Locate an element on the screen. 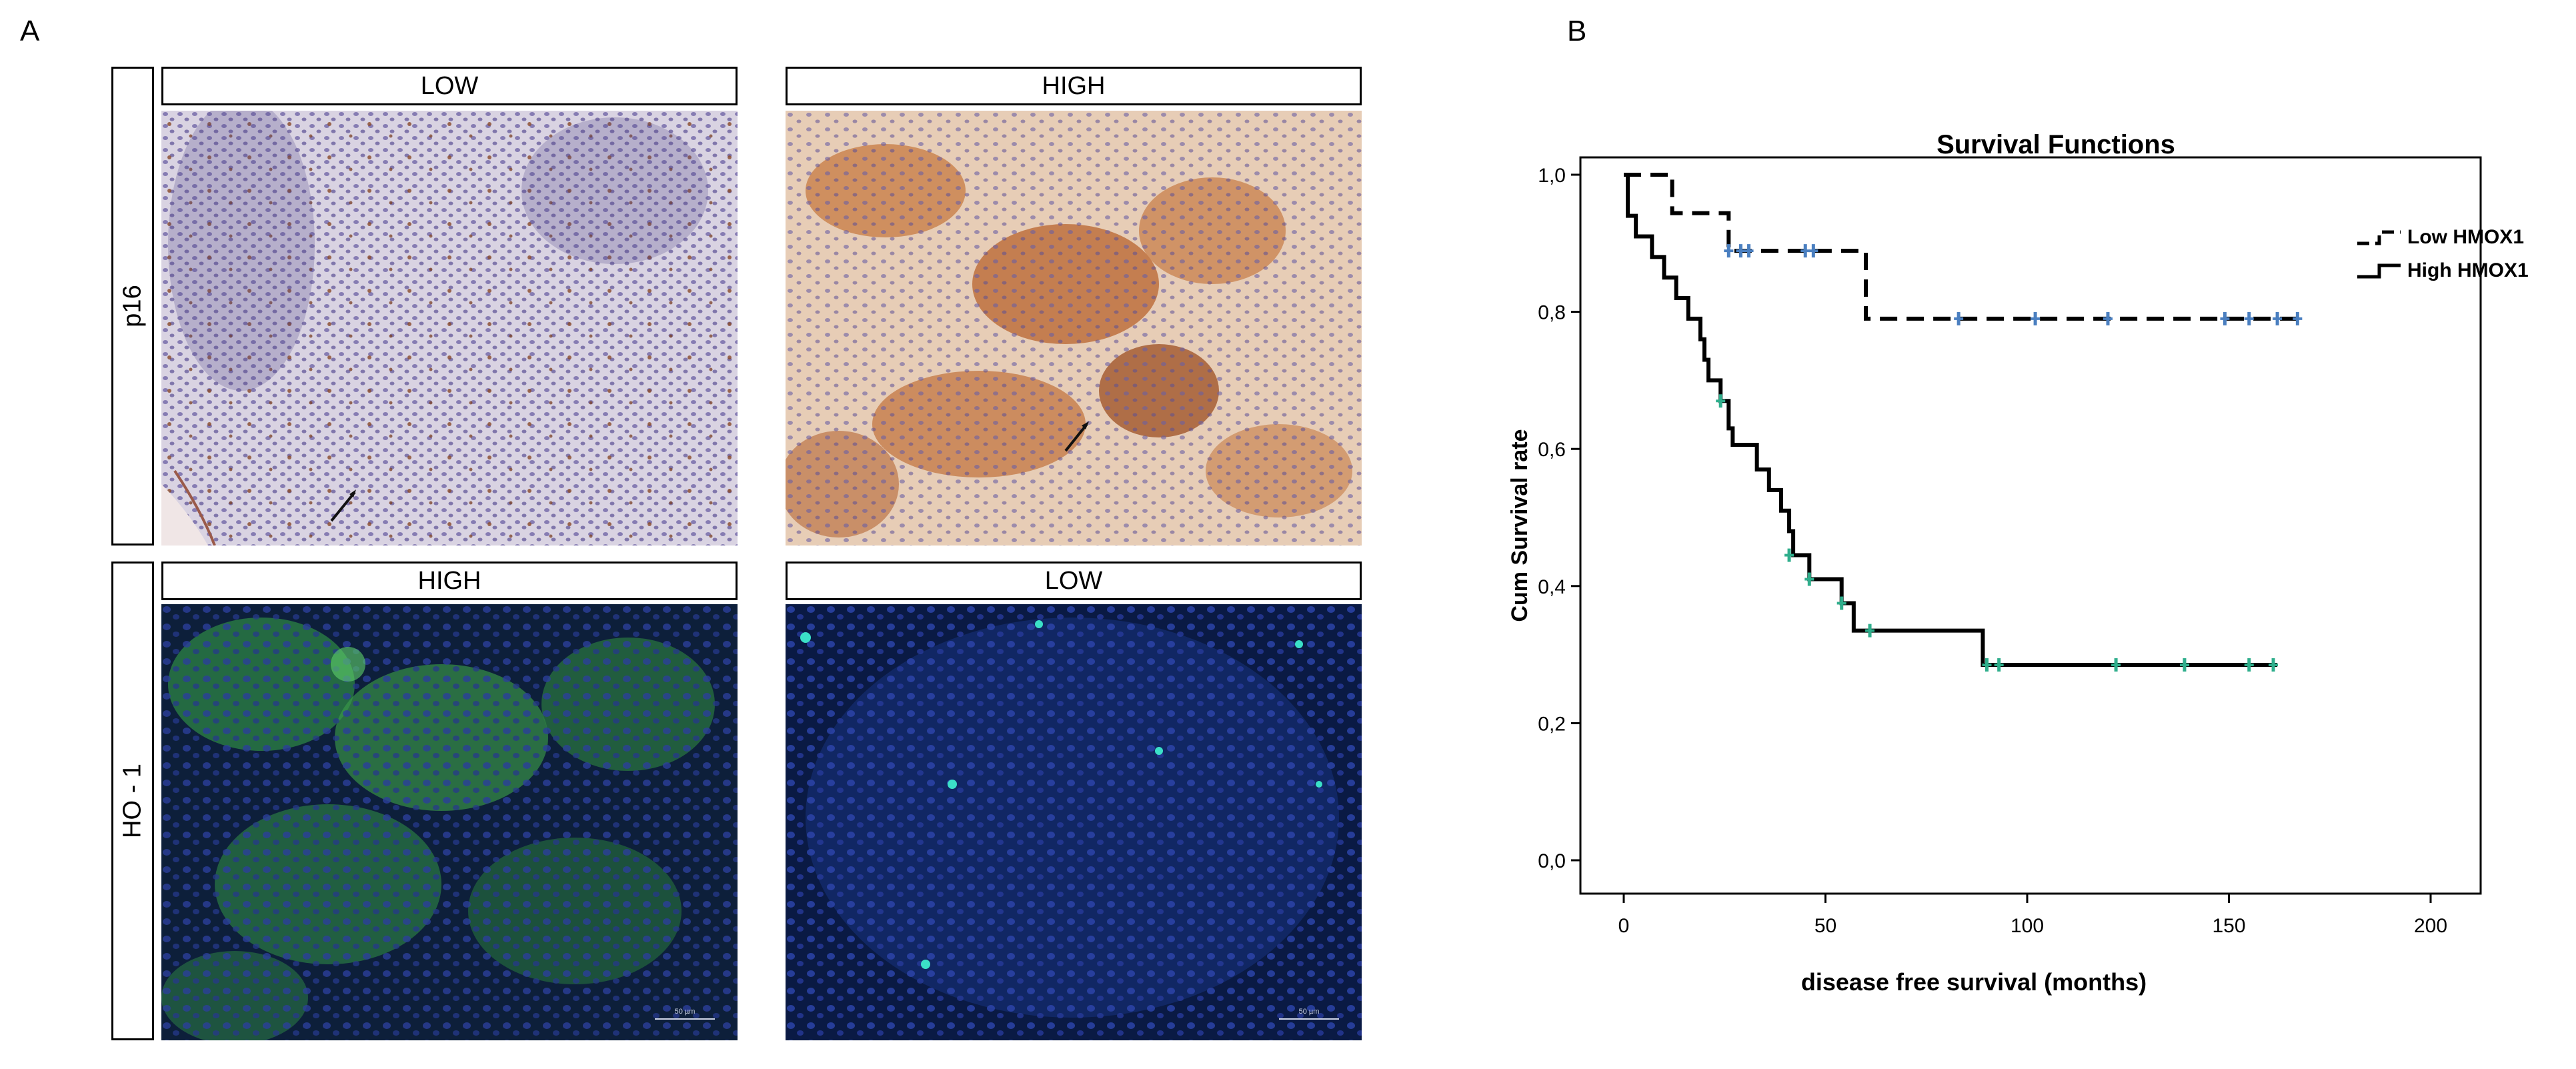 The image size is (2576, 1069). x-axis: 0 50 100 150 200 is located at coordinates (2033, 916).